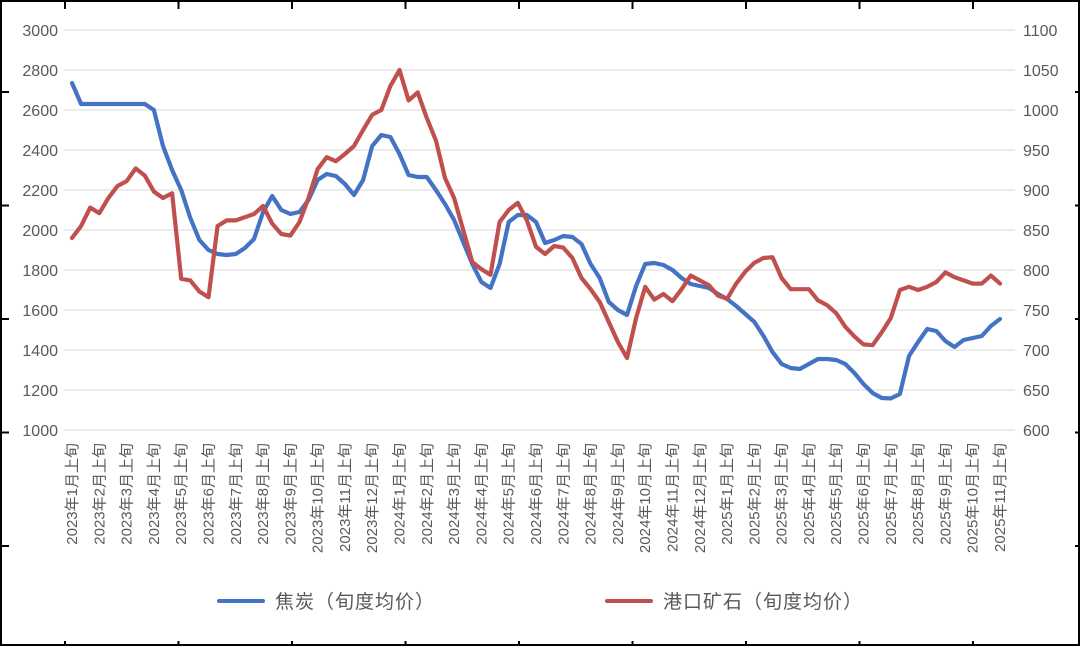 The height and width of the screenshot is (646, 1080). What do you see at coordinates (1000, 497) in the screenshot?
I see `x-axis-month-label: 2025年11月上旬` at bounding box center [1000, 497].